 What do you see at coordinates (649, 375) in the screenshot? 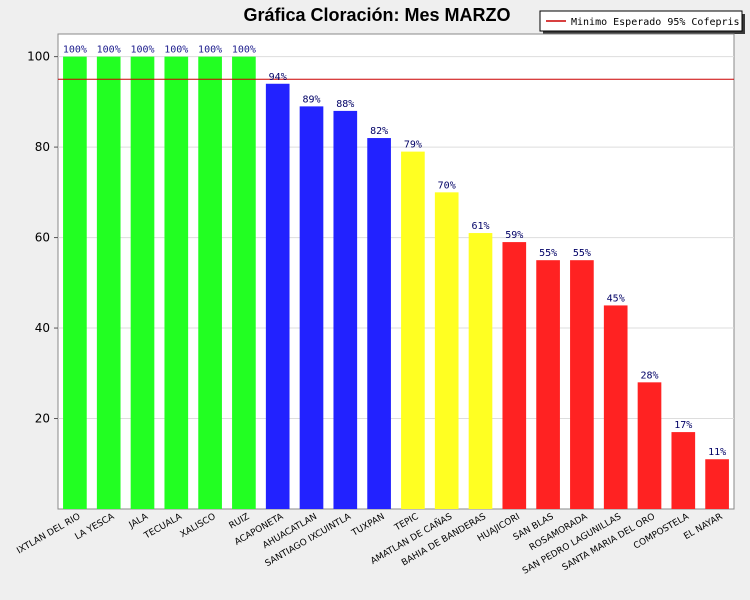
I see `data-label: 28%` at bounding box center [649, 375].